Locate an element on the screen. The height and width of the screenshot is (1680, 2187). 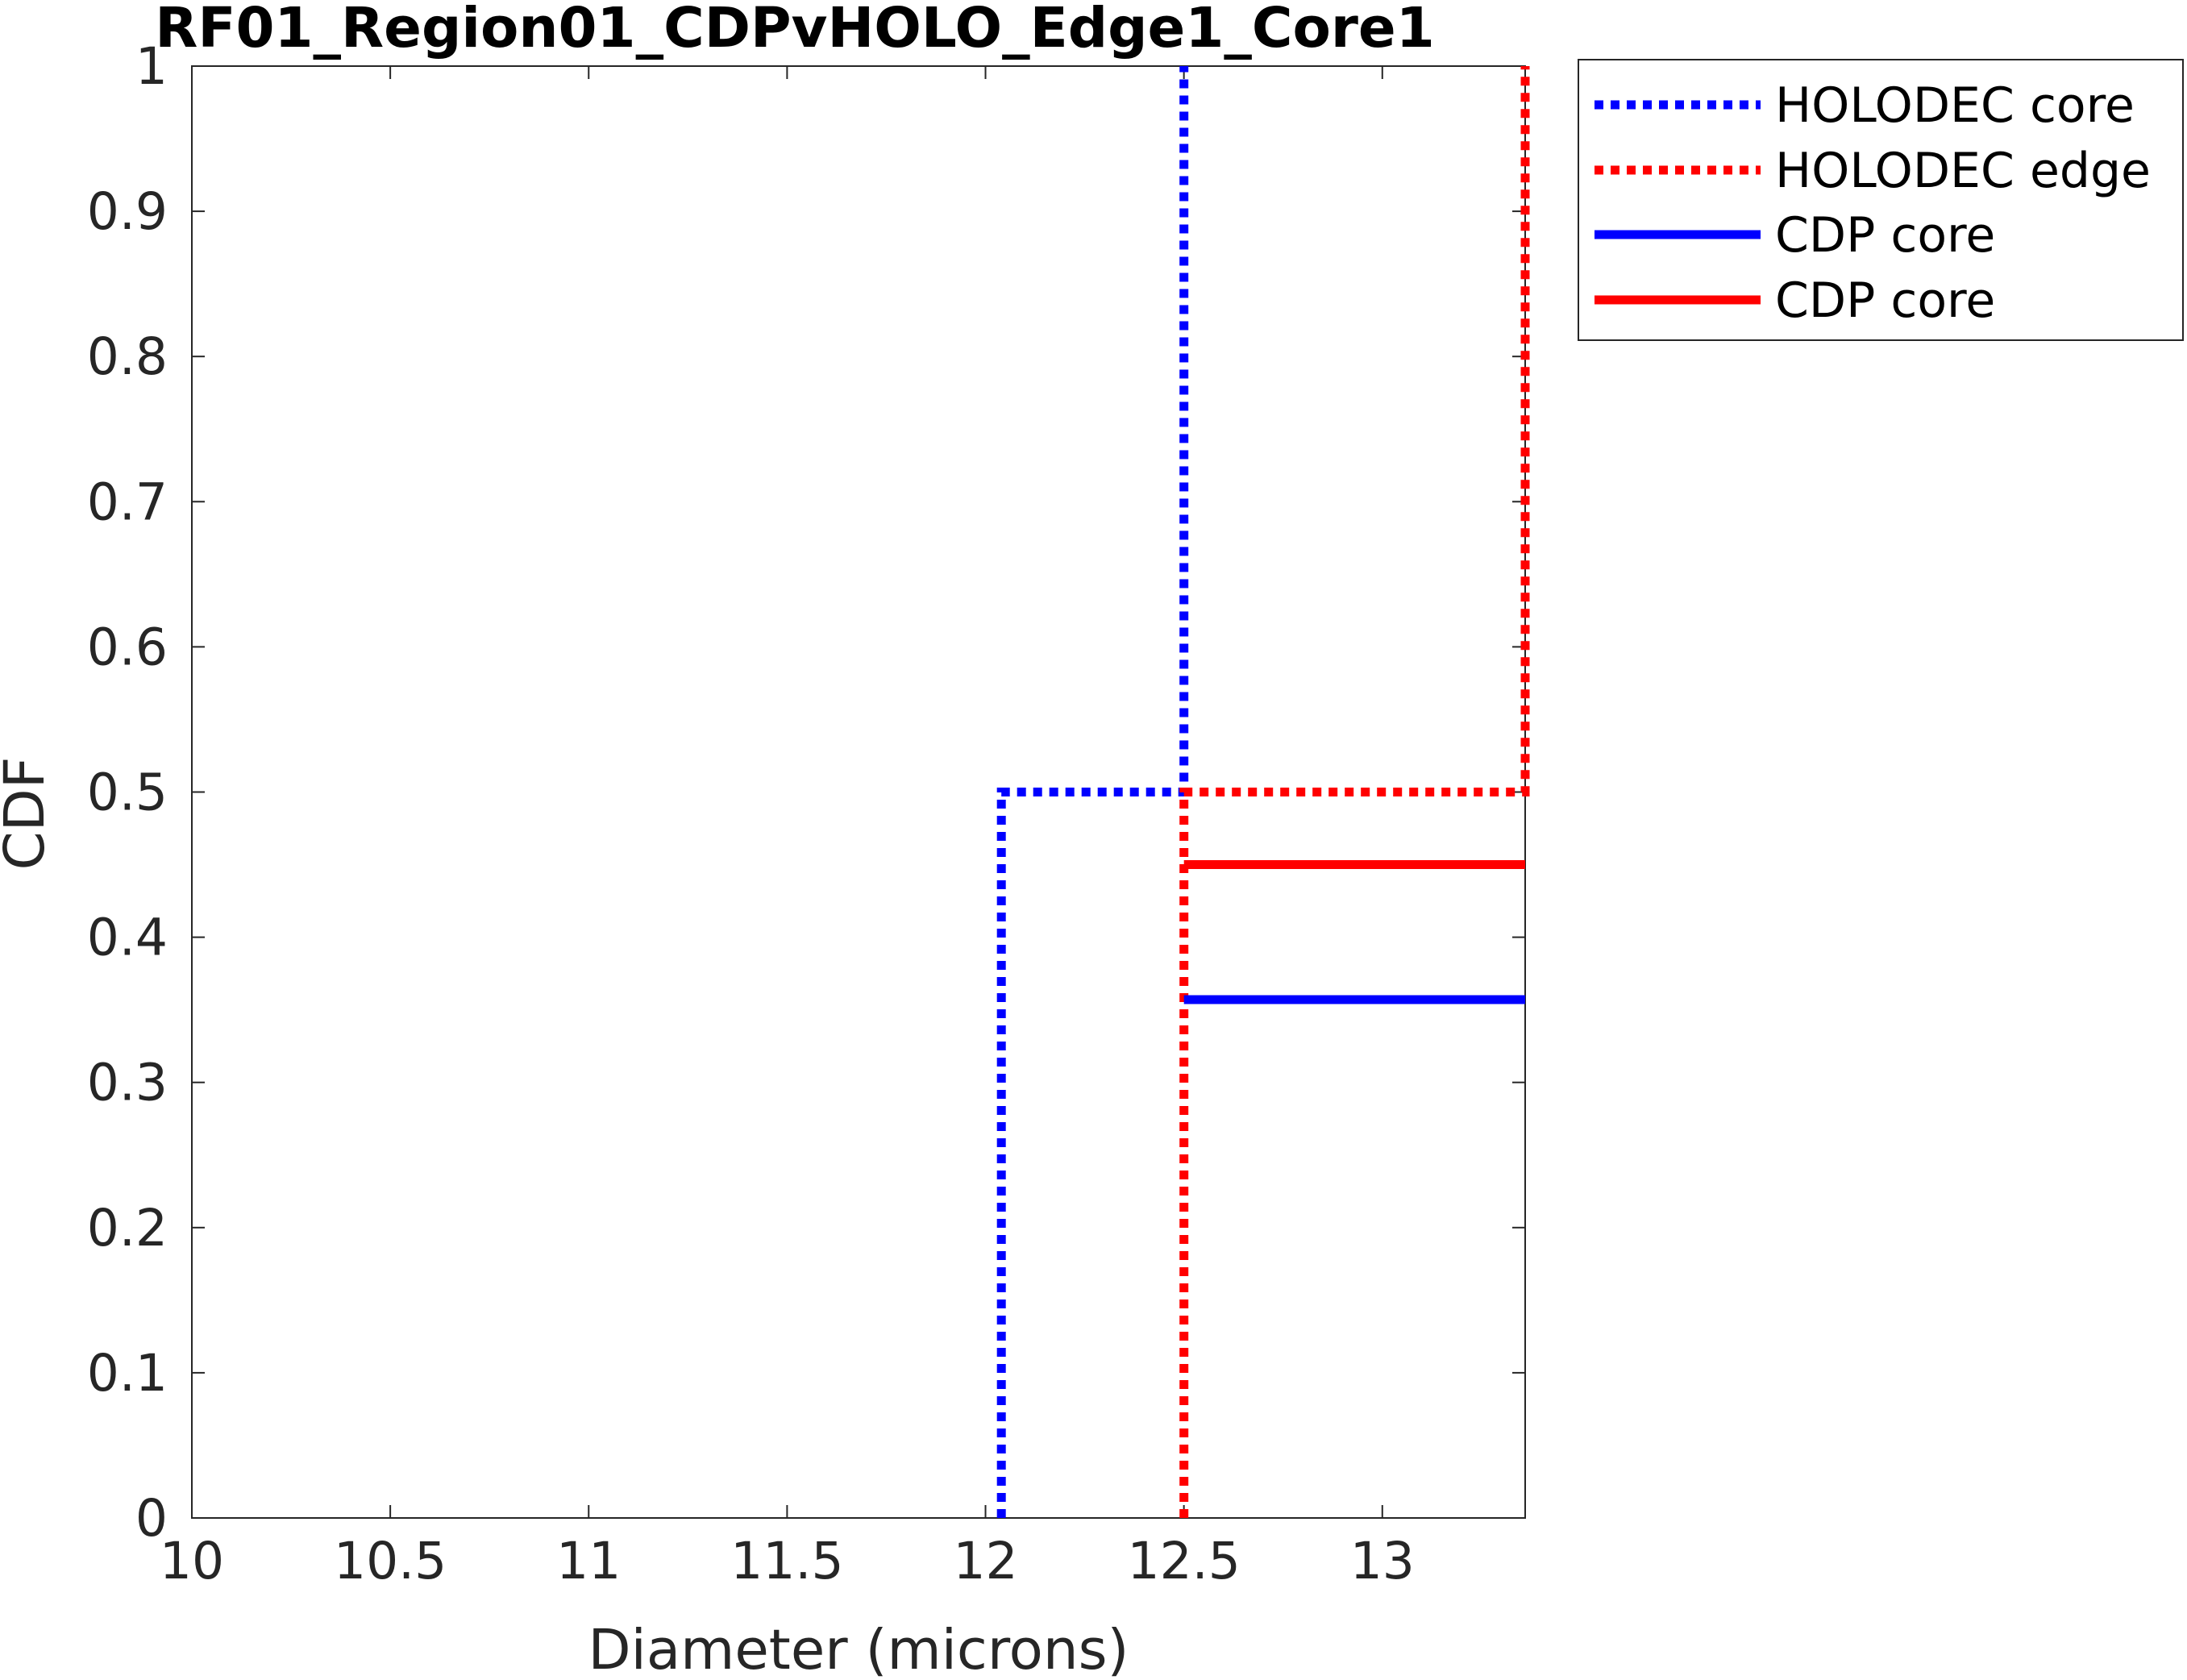
x-tick-label: 10.5 is located at coordinates (390, 1561).